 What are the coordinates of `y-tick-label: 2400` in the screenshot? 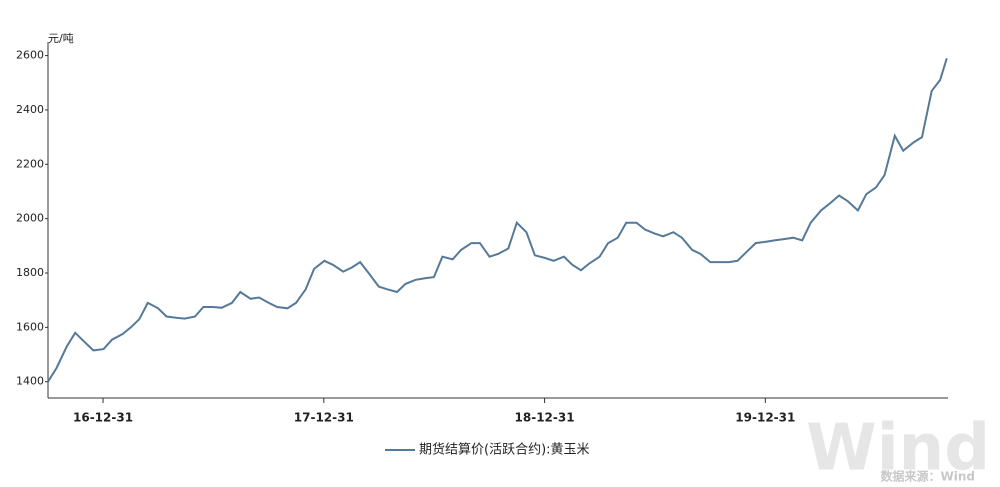 It's located at (30, 109).